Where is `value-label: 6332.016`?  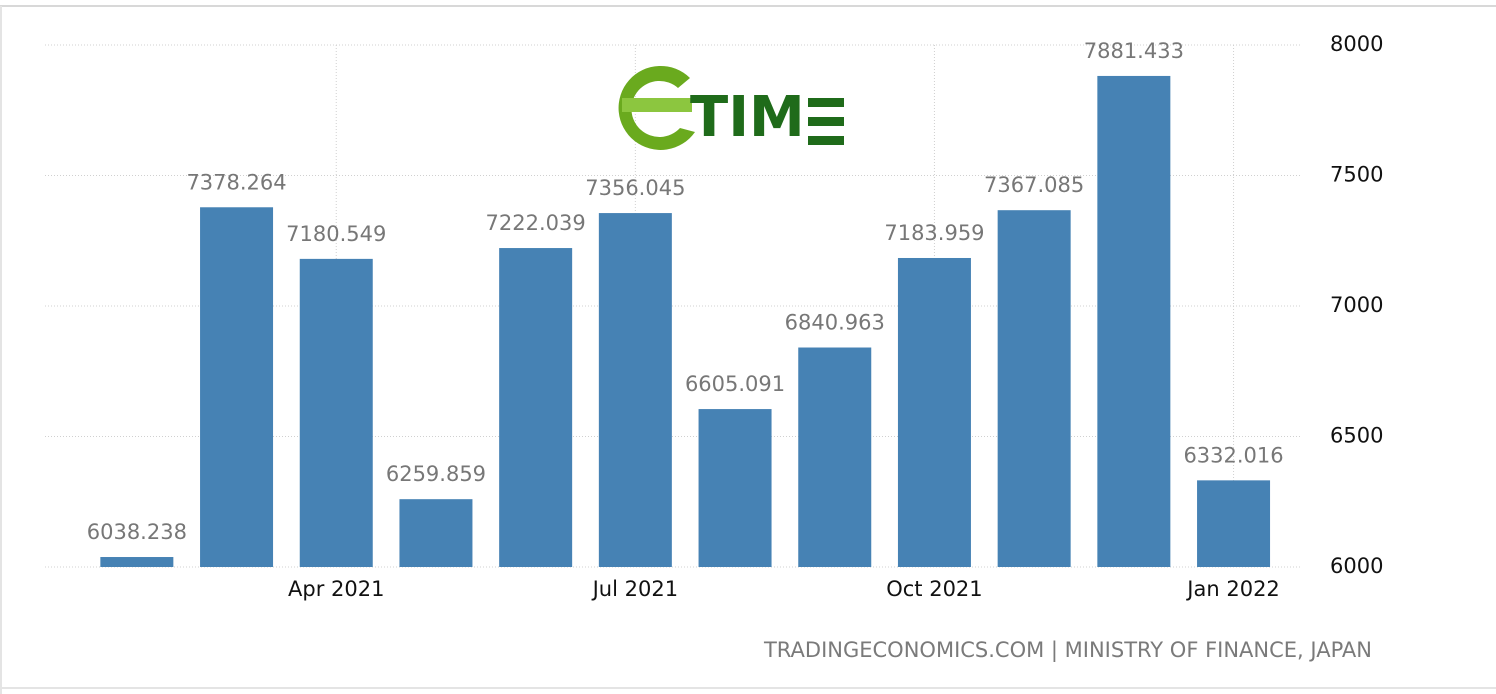
value-label: 6332.016 is located at coordinates (1233, 455).